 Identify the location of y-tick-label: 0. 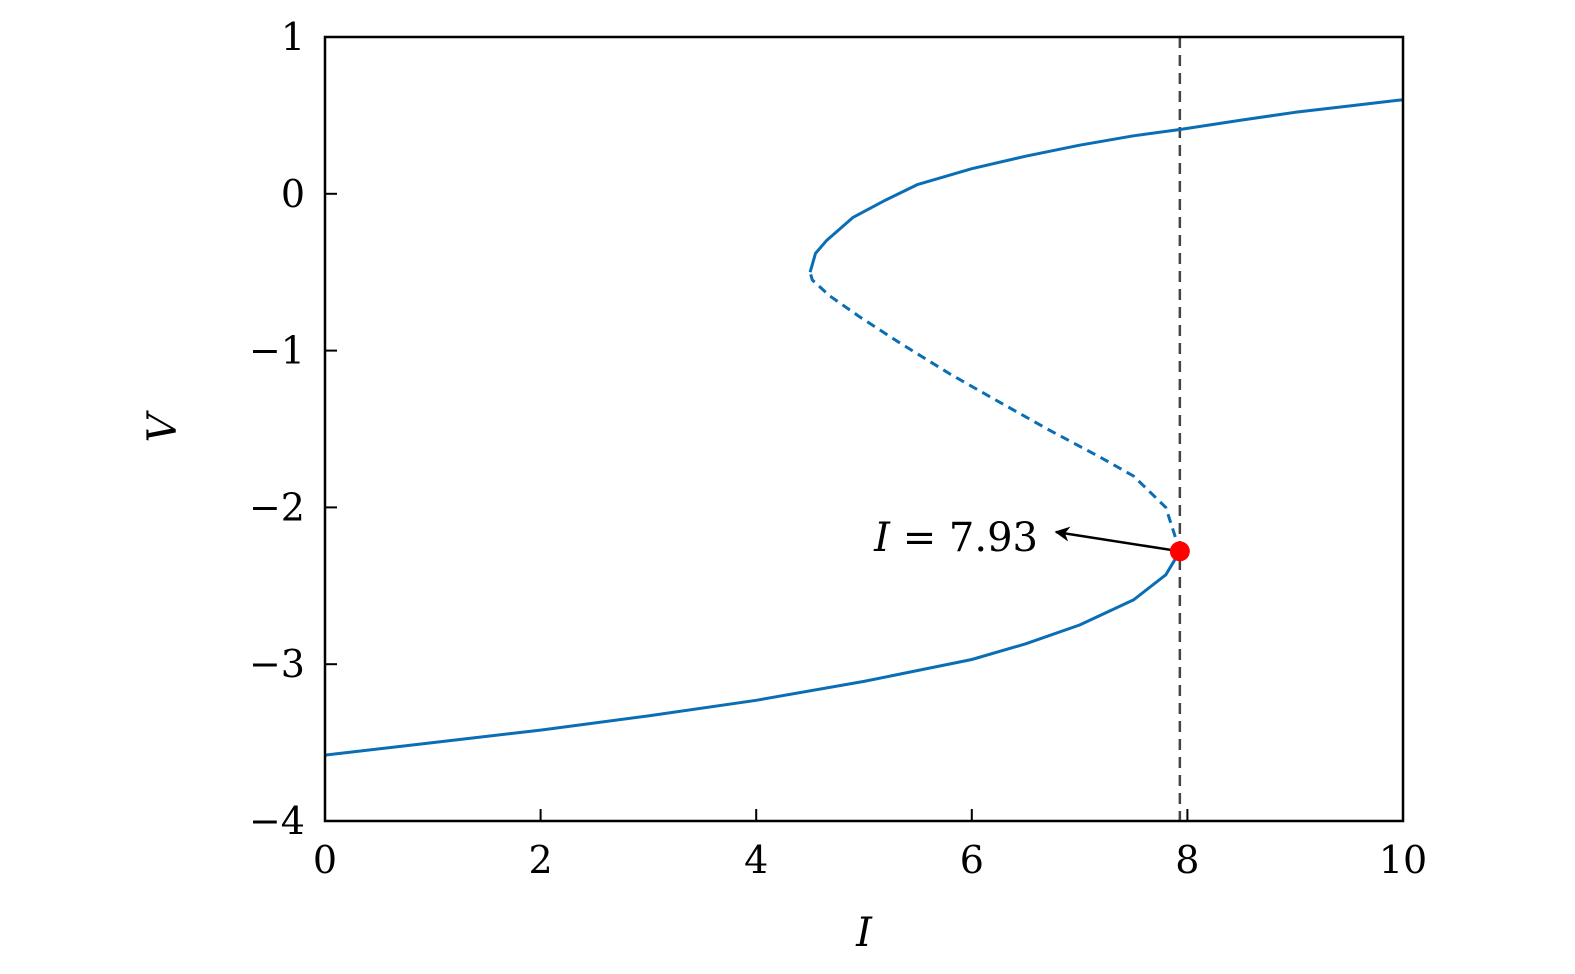
(293, 194).